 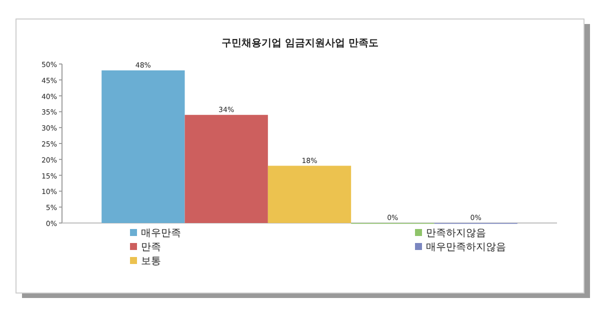 What do you see at coordinates (466, 247) in the screenshot?
I see `legend-label: 매우만족하지않음` at bounding box center [466, 247].